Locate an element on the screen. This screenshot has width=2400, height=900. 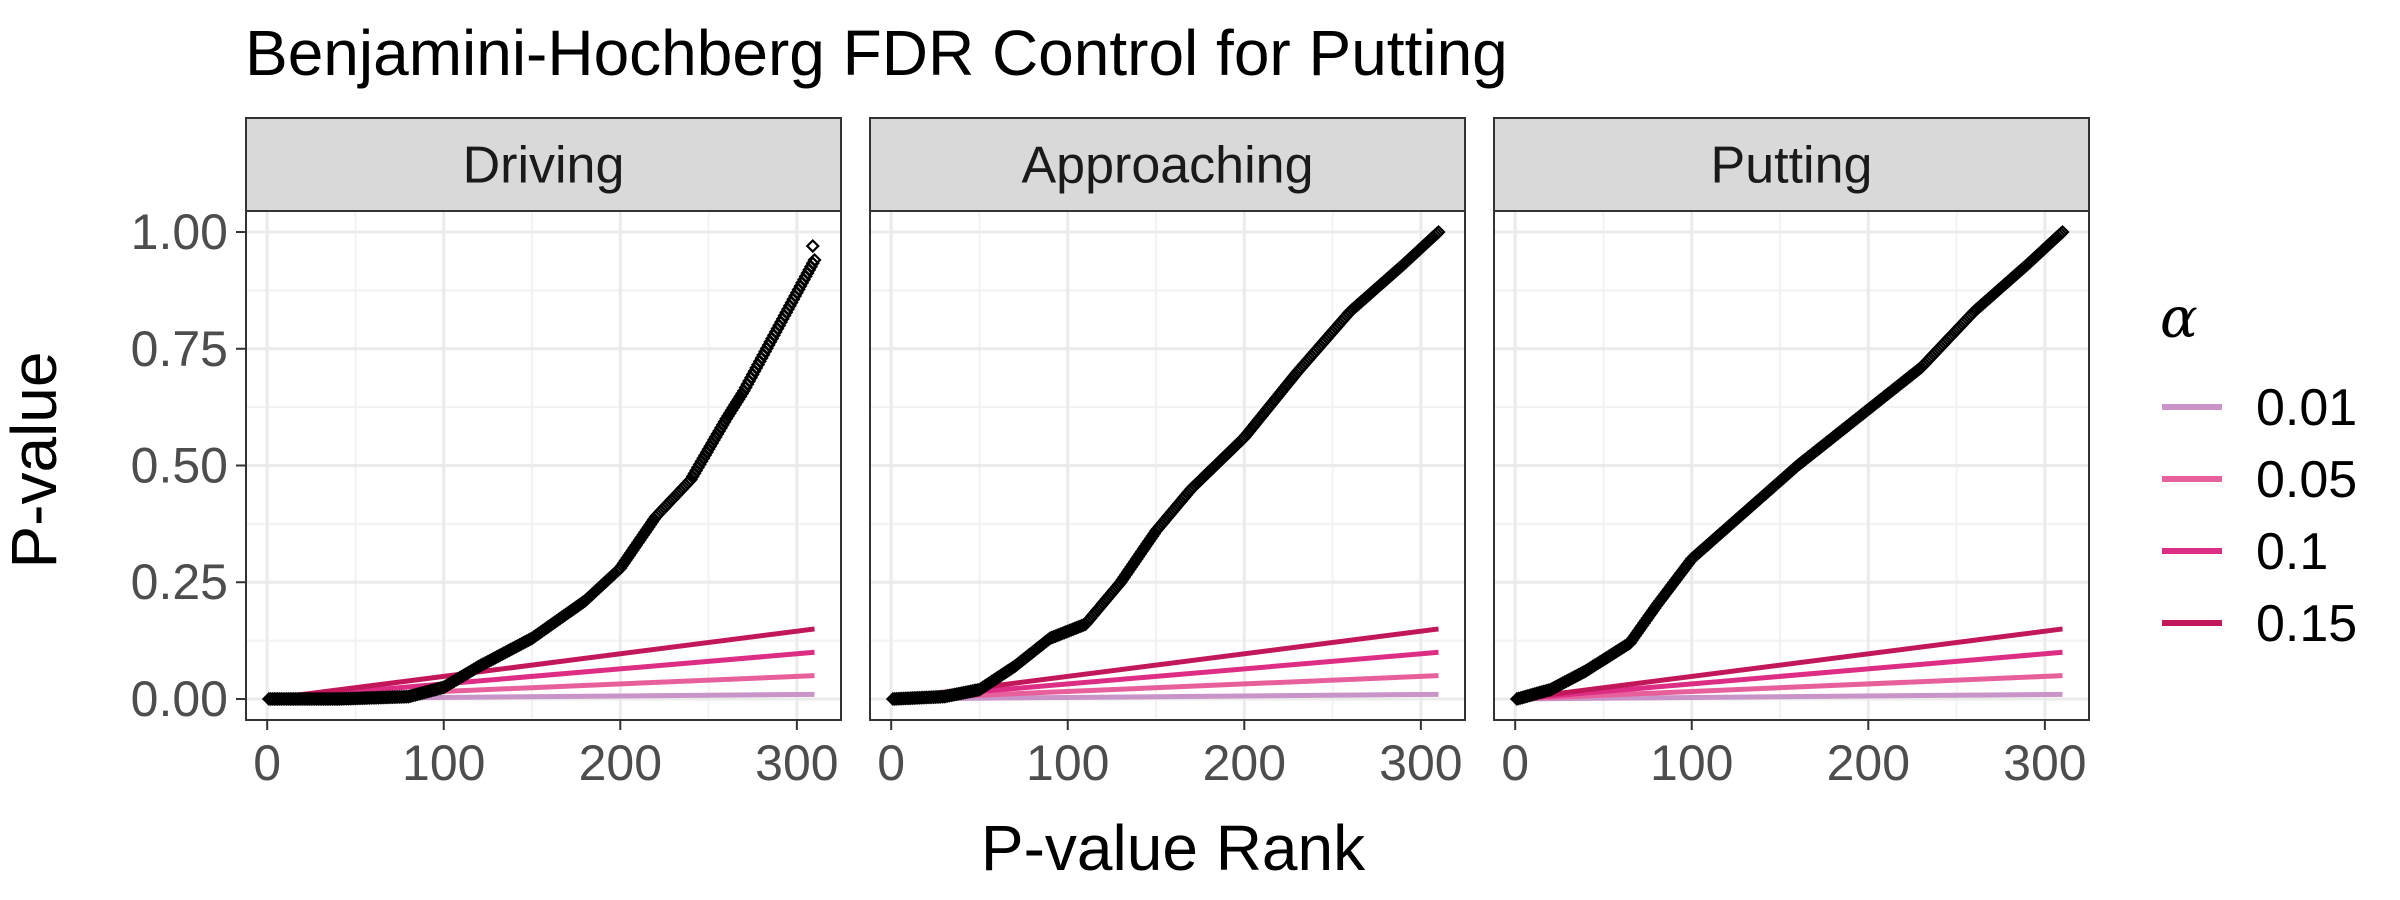
legend-item-0.15: 0.15 is located at coordinates (2259, 624).